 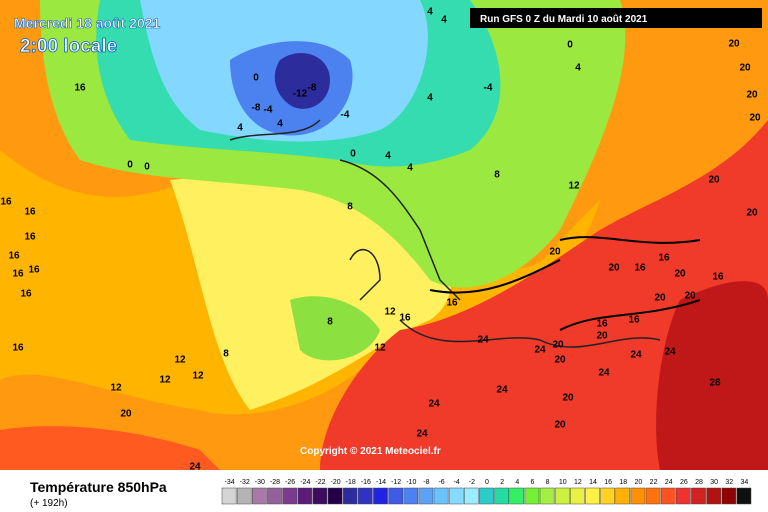 What do you see at coordinates (639, 482) in the screenshot?
I see `legend-label: 20` at bounding box center [639, 482].